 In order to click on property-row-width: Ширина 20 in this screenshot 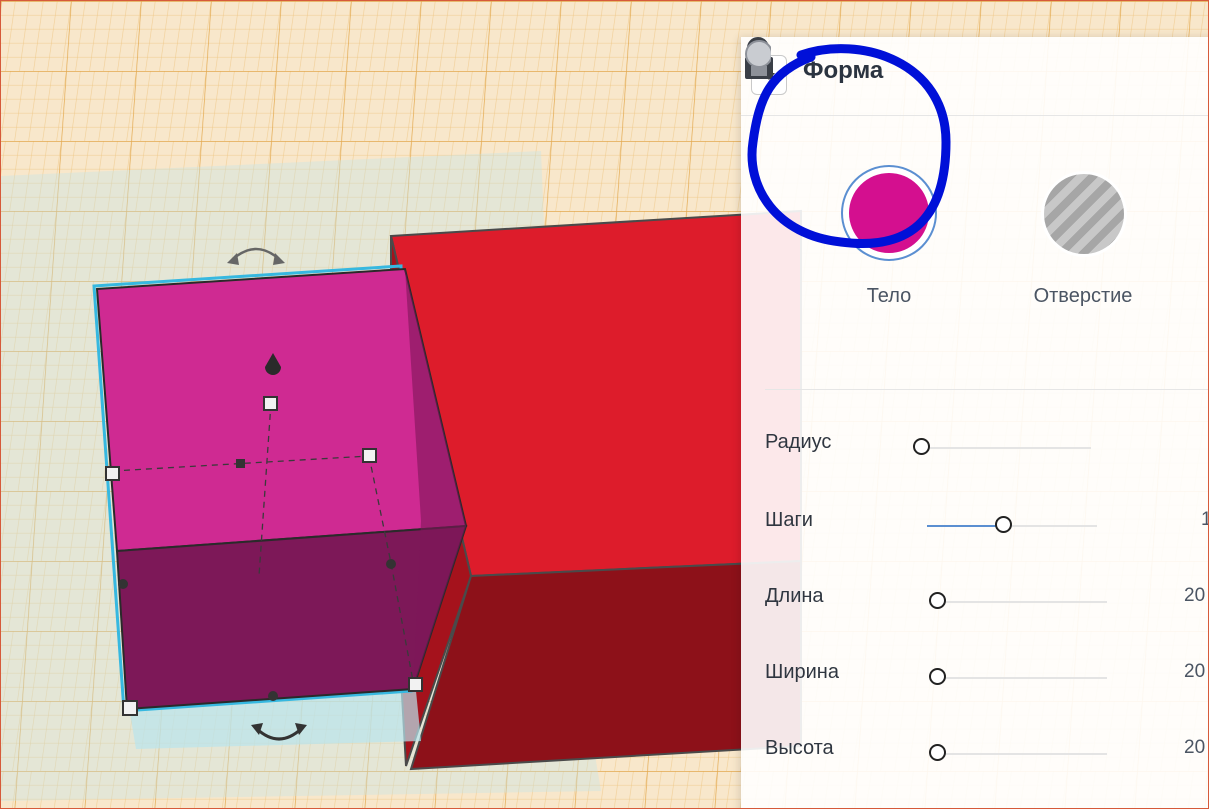, I will do `click(974, 677)`.